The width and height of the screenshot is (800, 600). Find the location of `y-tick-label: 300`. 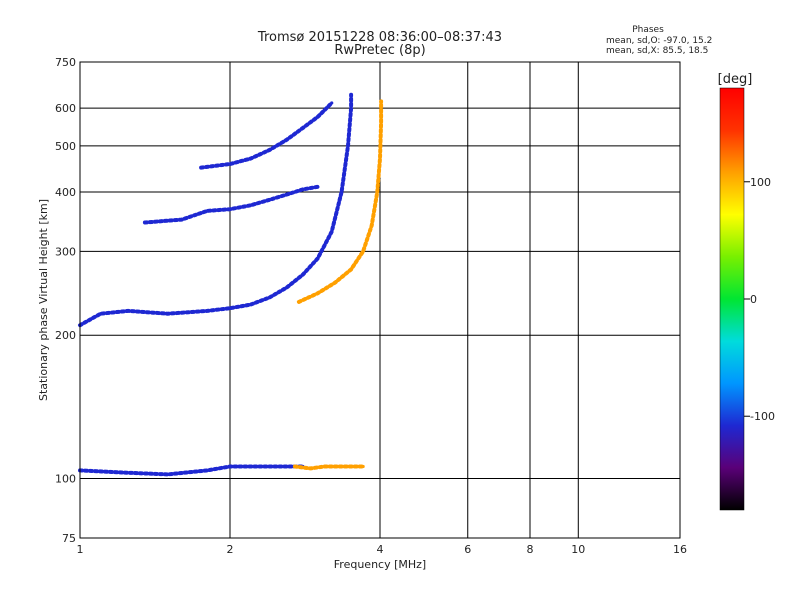

y-tick-label: 300 is located at coordinates (65, 251).